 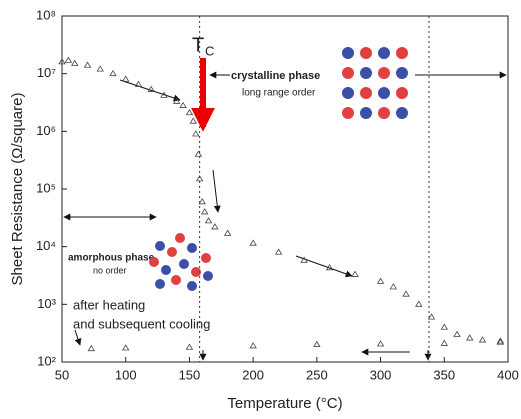 I want to click on y-tick-label: 10⁴, so click(x=46, y=245).